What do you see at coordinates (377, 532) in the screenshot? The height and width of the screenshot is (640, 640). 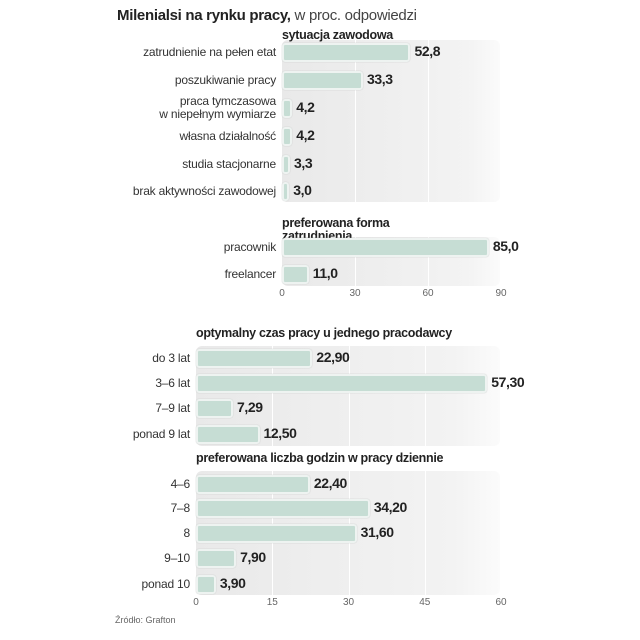 I see `data-label: 31,60` at bounding box center [377, 532].